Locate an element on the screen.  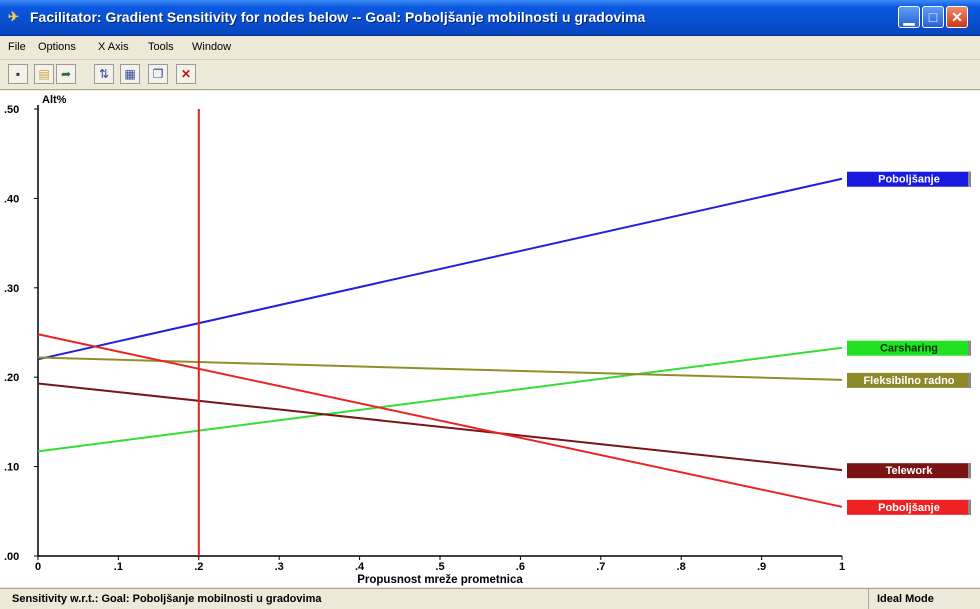
x-tick-label: .7 is located at coordinates (600, 567).